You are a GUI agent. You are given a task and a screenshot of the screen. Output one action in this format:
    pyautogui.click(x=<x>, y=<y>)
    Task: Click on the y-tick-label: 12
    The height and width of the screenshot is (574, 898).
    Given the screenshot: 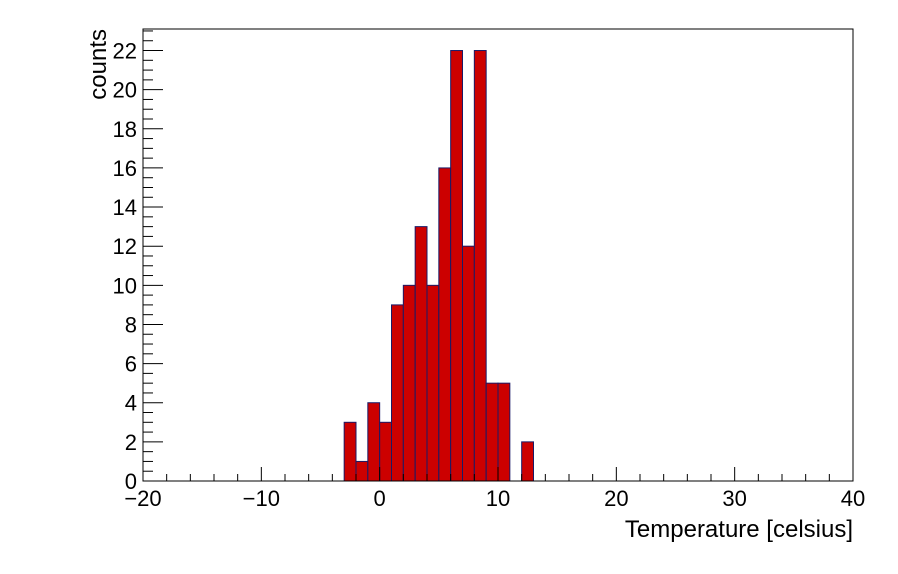 What is the action you would take?
    pyautogui.click(x=125, y=246)
    